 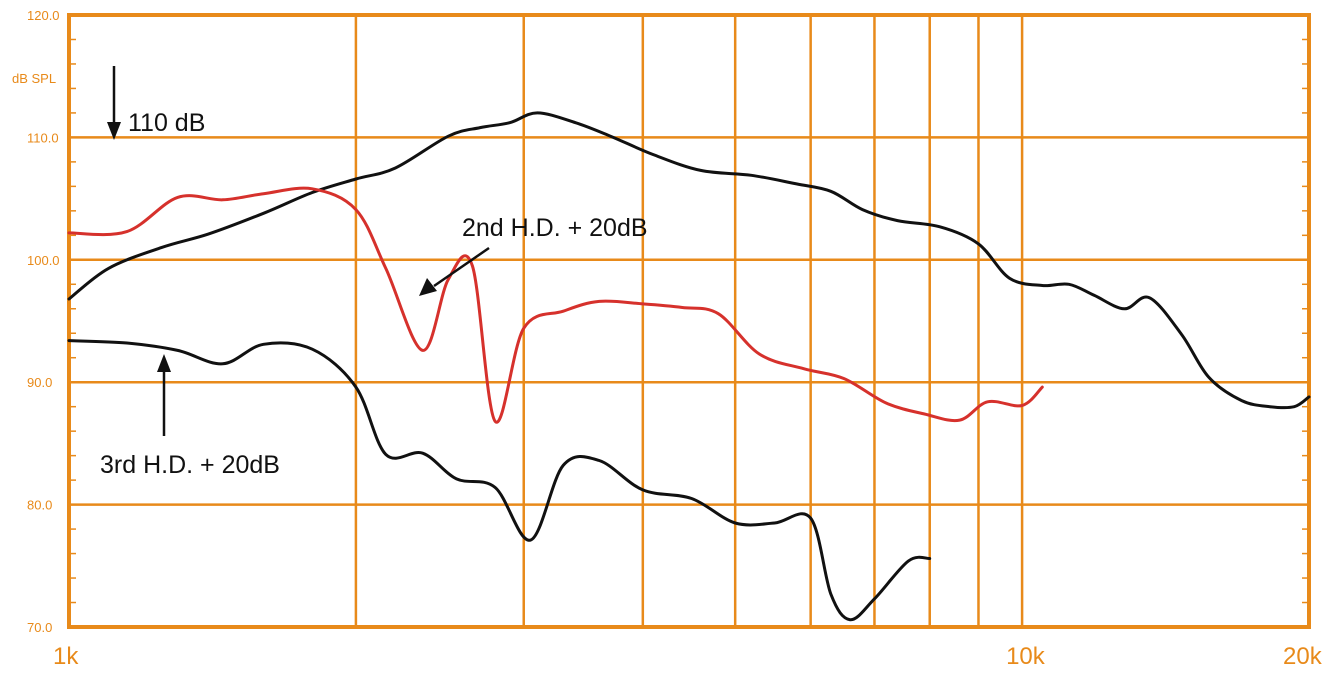 What do you see at coordinates (39, 505) in the screenshot?
I see `y-tick-label: 80.0` at bounding box center [39, 505].